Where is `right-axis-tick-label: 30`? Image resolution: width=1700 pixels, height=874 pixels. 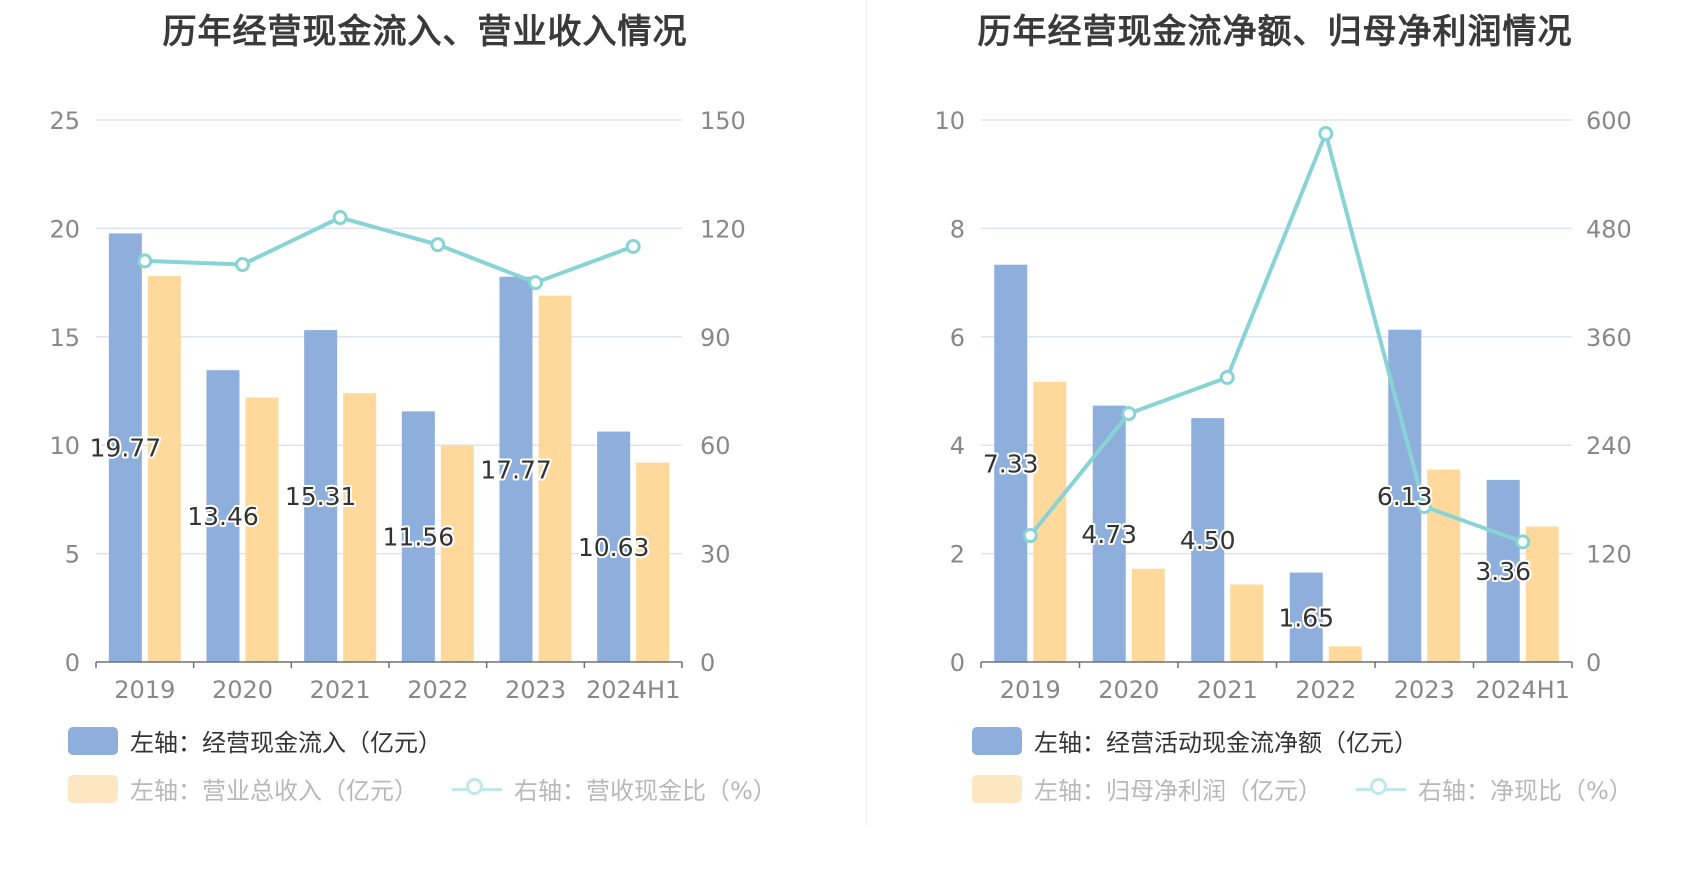
right-axis-tick-label: 30 is located at coordinates (715, 555).